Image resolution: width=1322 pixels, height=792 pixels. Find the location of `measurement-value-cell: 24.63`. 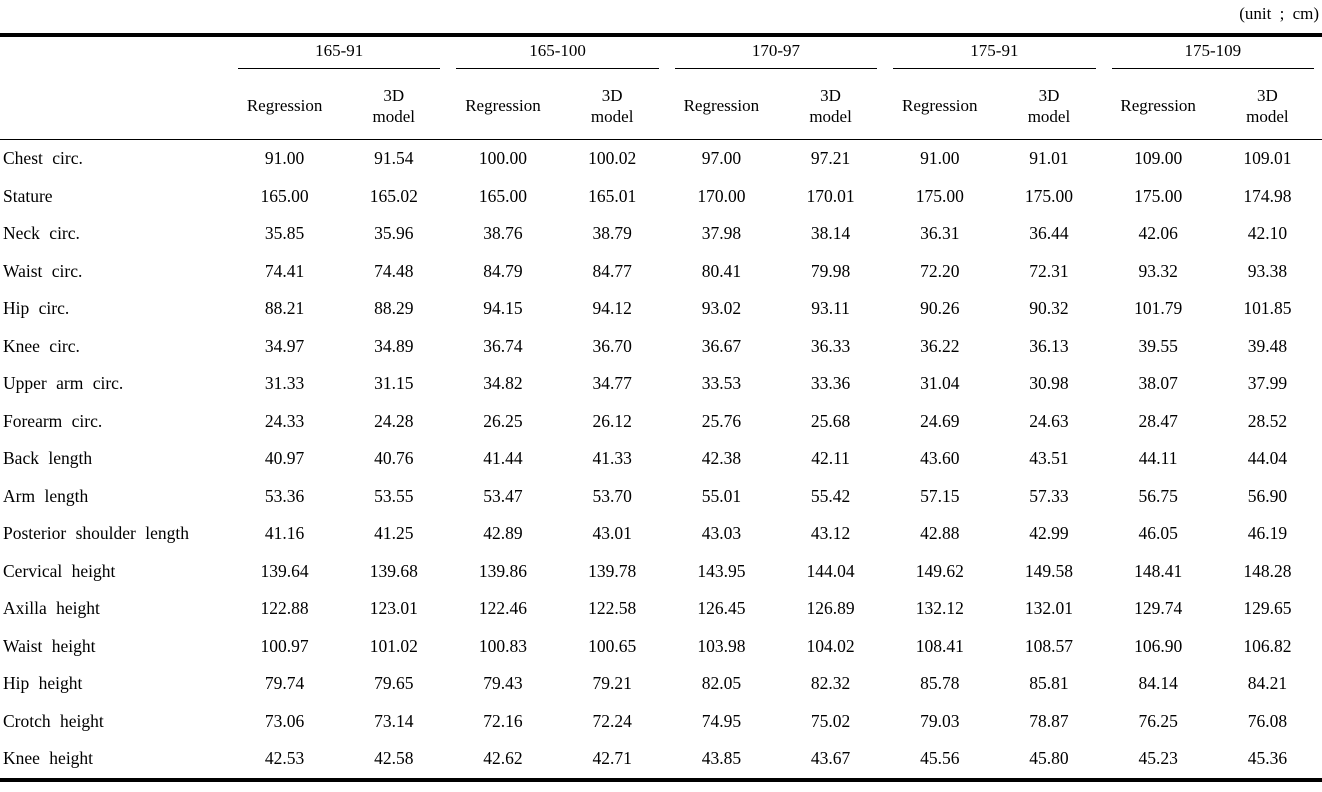

measurement-value-cell: 24.63 is located at coordinates (1049, 420).